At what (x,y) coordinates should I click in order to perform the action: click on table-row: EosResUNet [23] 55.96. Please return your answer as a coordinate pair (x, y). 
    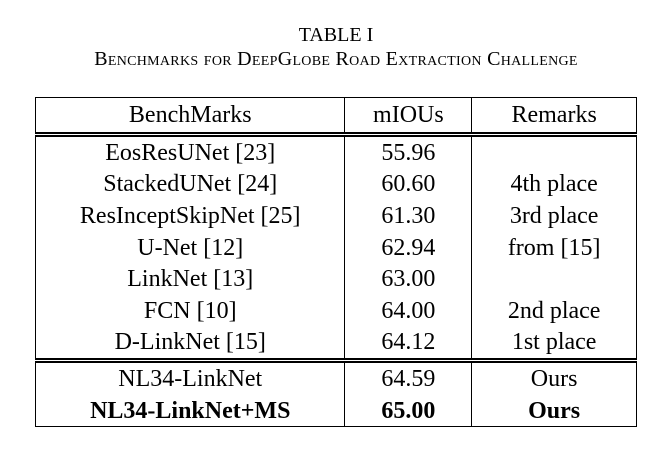
    Looking at the image, I should click on (335, 151).